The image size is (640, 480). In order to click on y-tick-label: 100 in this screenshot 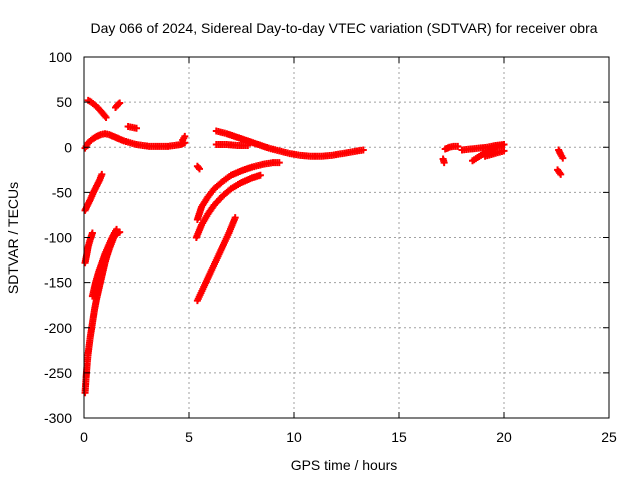, I will do `click(61, 57)`.